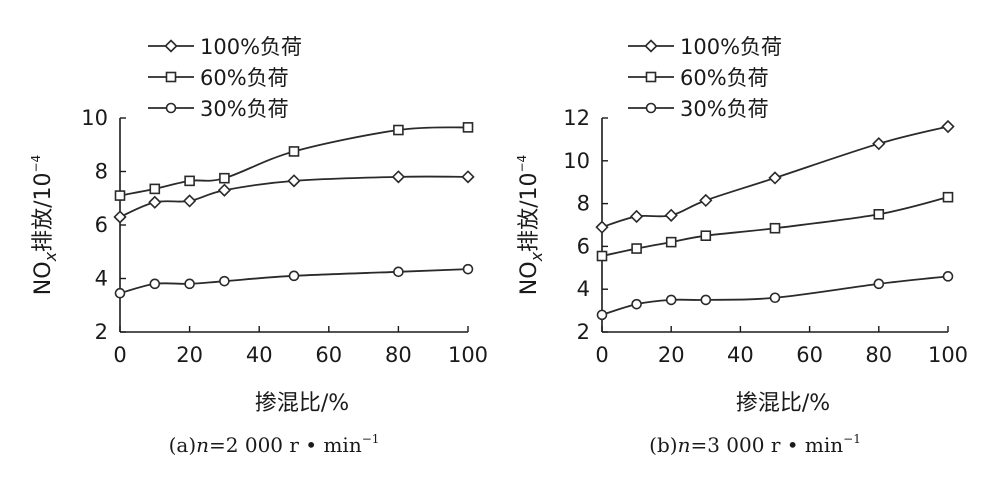 The width and height of the screenshot is (992, 486). Describe the element at coordinates (766, 445) in the screenshot. I see `caption-value: =3 000 r • min` at that location.